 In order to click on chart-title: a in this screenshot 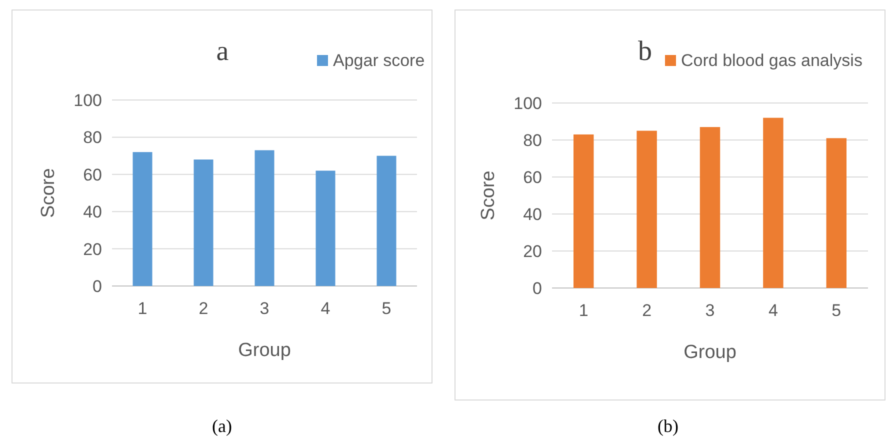, I will do `click(223, 51)`.